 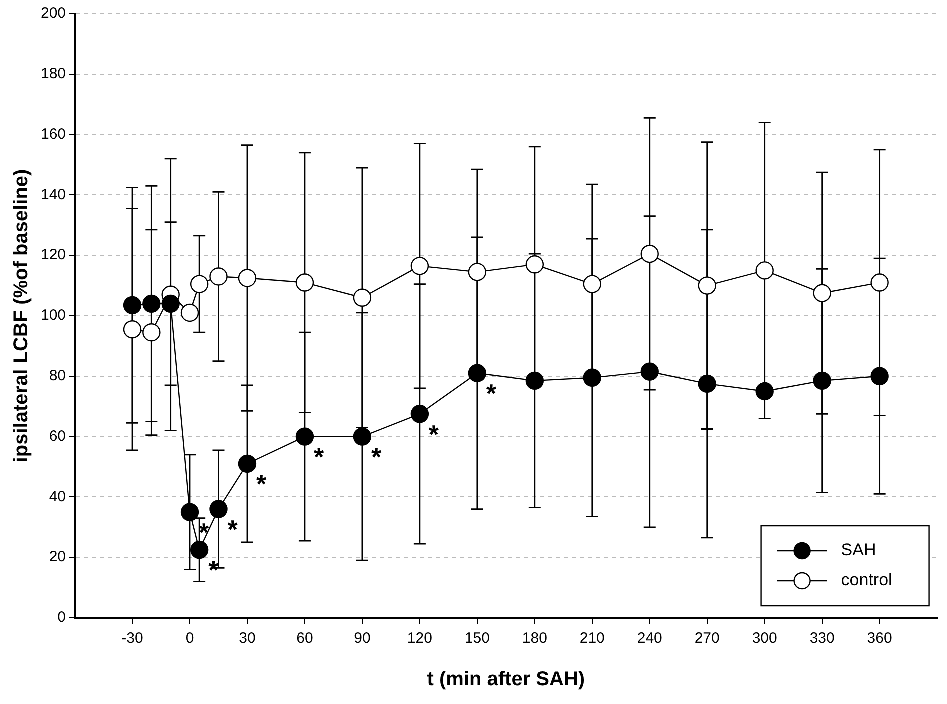 I want to click on y-tick-label: 40, so click(x=57, y=497).